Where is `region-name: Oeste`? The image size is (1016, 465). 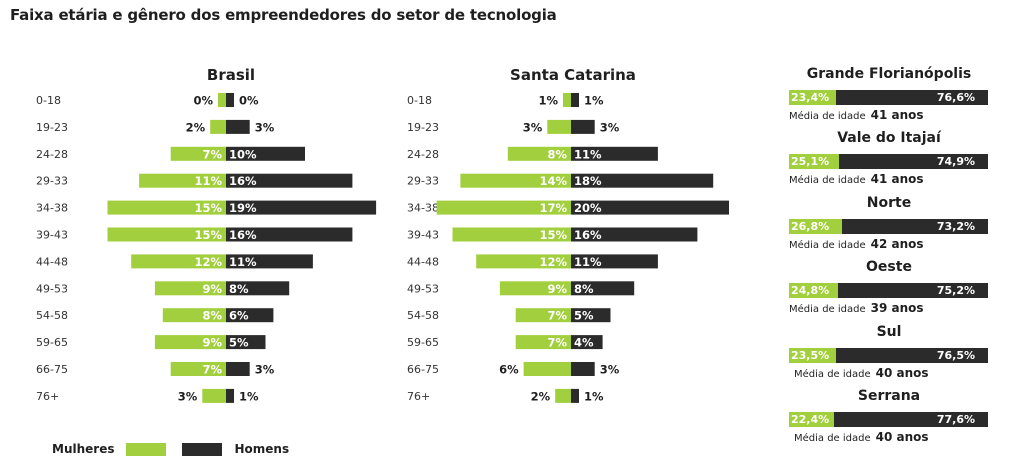
region-name: Oeste is located at coordinates (889, 267).